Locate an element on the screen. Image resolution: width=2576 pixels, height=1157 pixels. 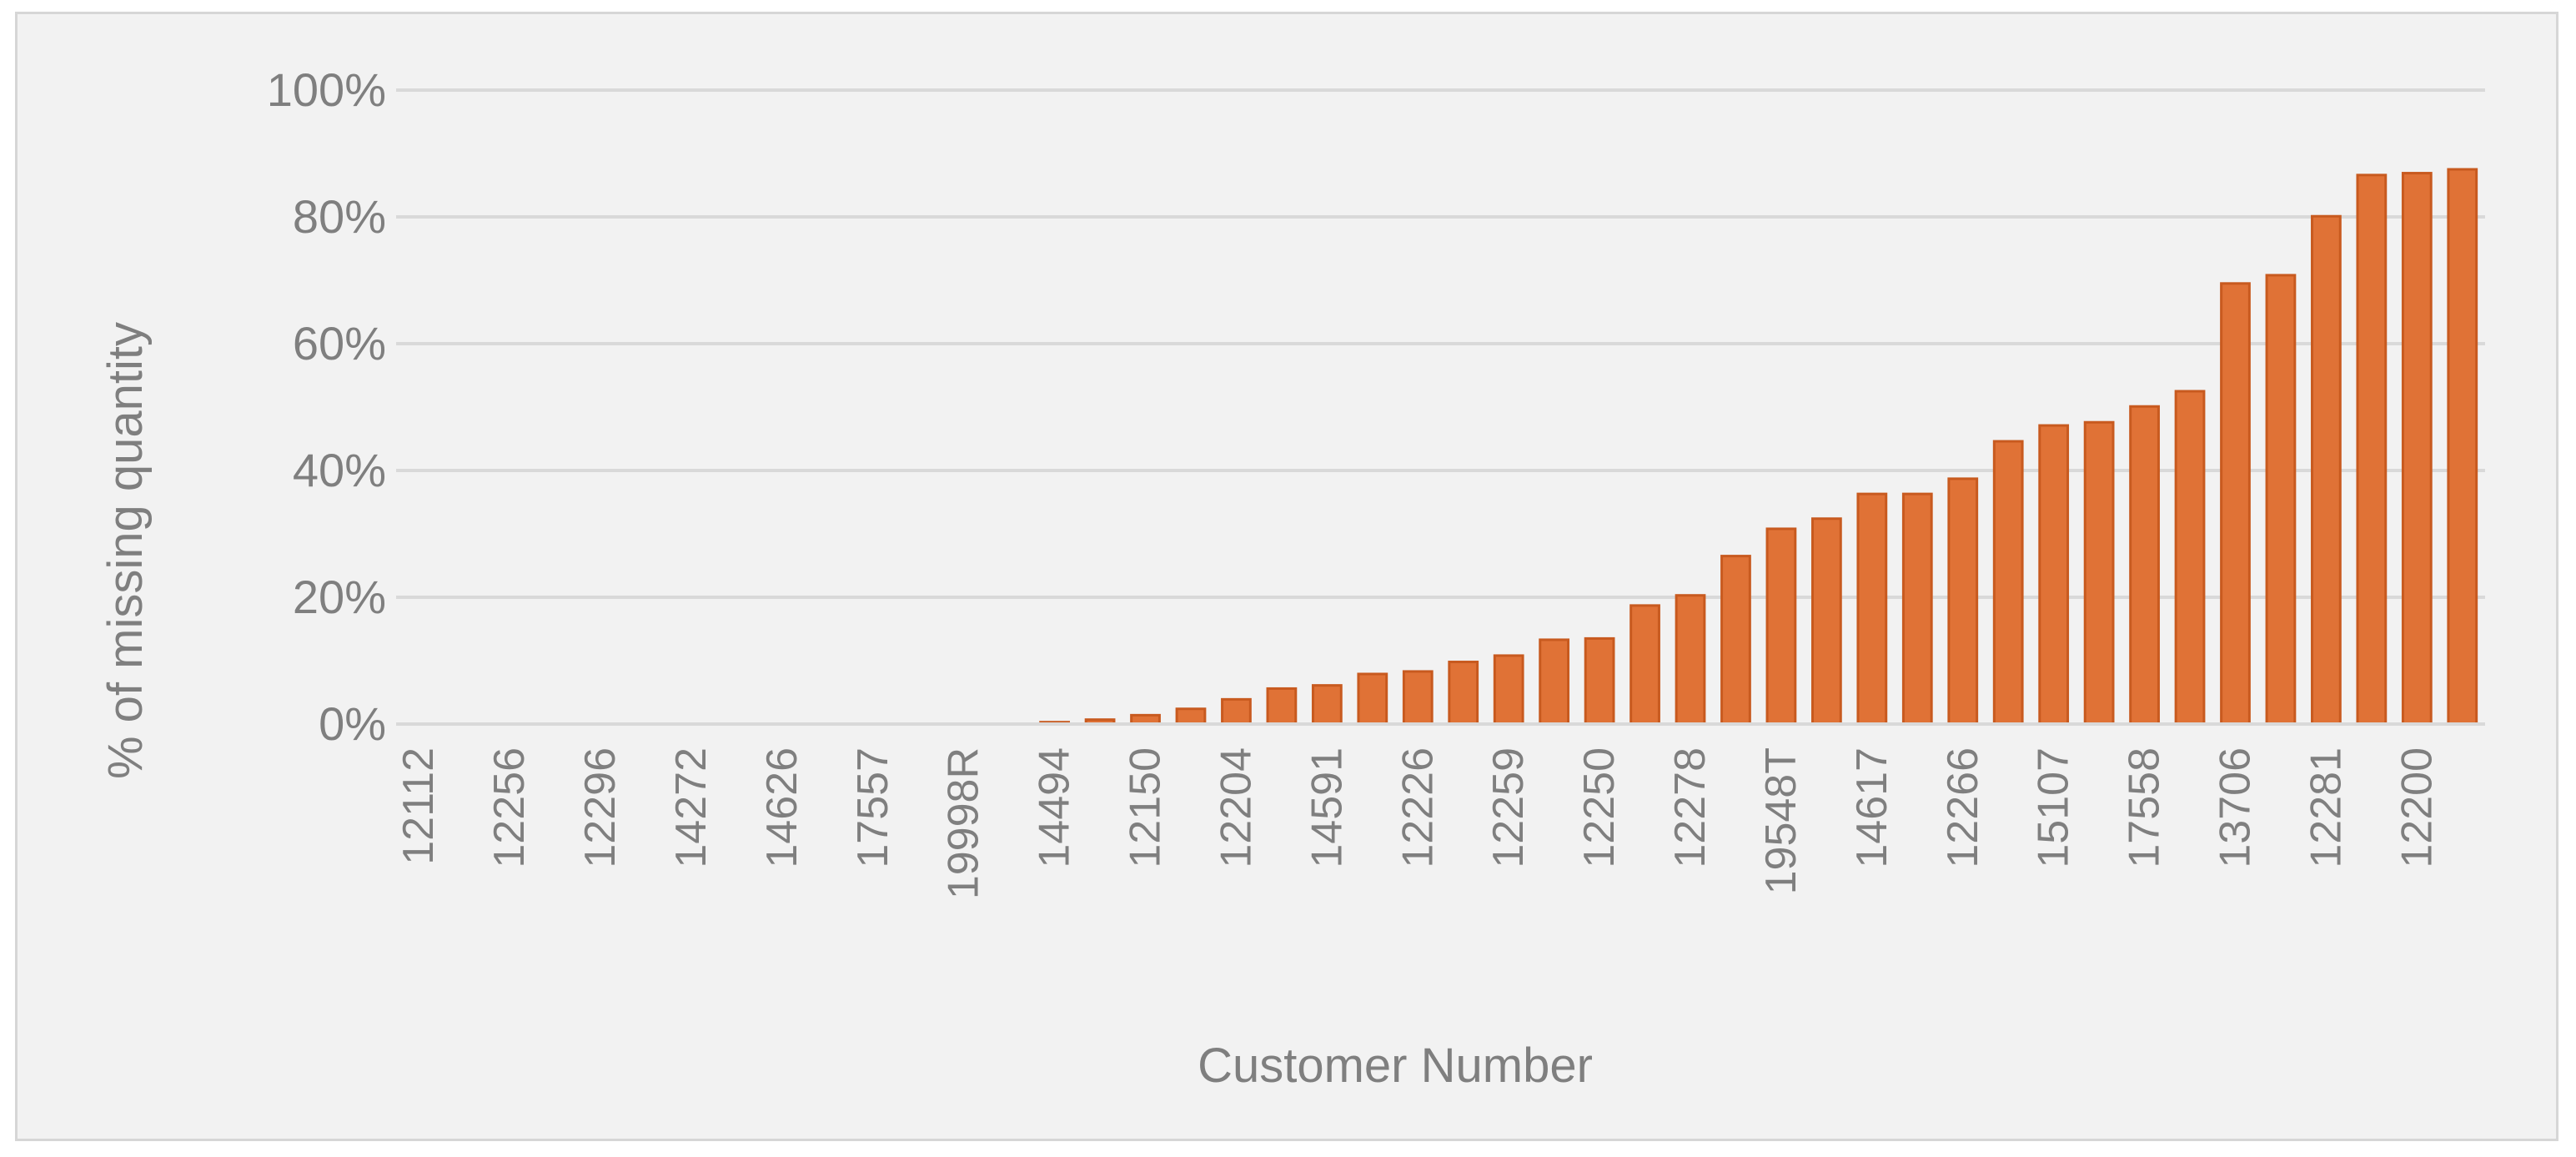
y-axis-title: % of missing quantity is located at coordinates (125, 550).